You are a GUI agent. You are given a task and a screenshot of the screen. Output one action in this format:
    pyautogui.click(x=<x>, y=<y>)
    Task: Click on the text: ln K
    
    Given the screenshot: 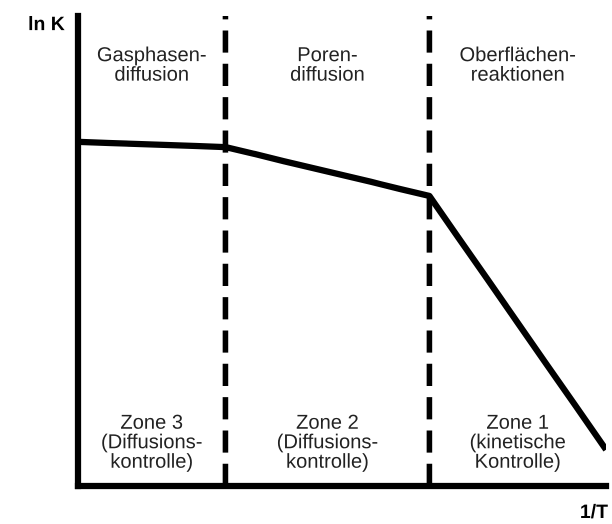 What is the action you would take?
    pyautogui.click(x=47, y=23)
    